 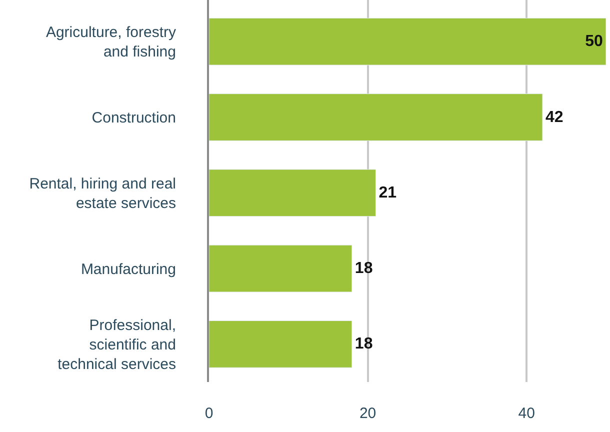 What do you see at coordinates (554, 117) in the screenshot?
I see `data-label: 42` at bounding box center [554, 117].